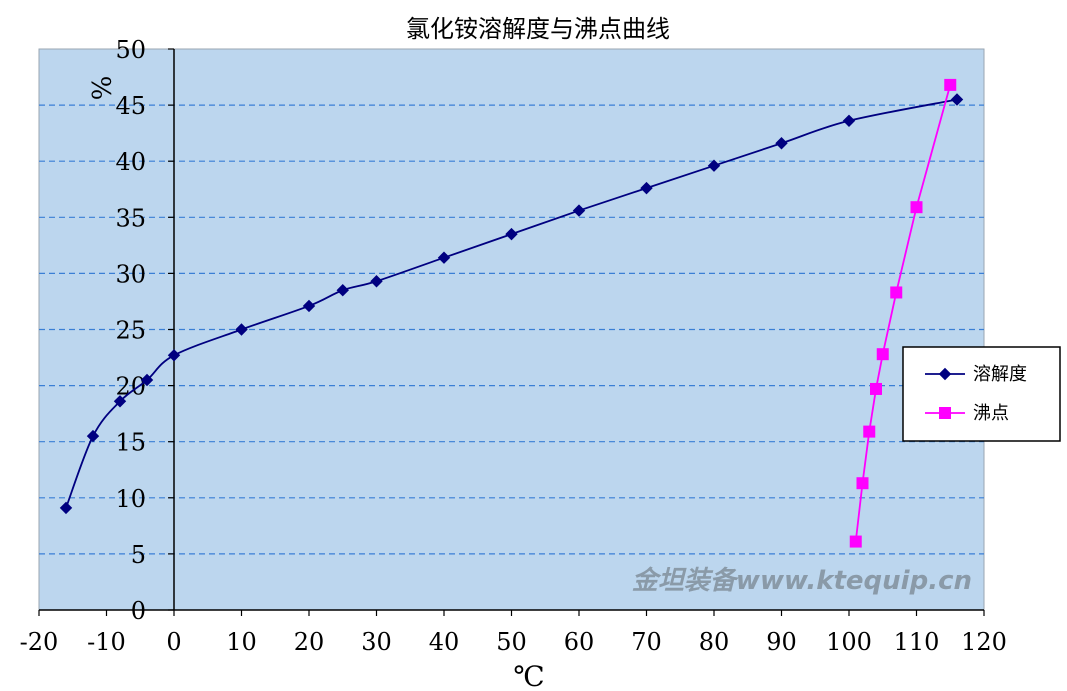 The height and width of the screenshot is (691, 1067). Describe the element at coordinates (991, 413) in the screenshot. I see `legend-label: 沸点` at that location.